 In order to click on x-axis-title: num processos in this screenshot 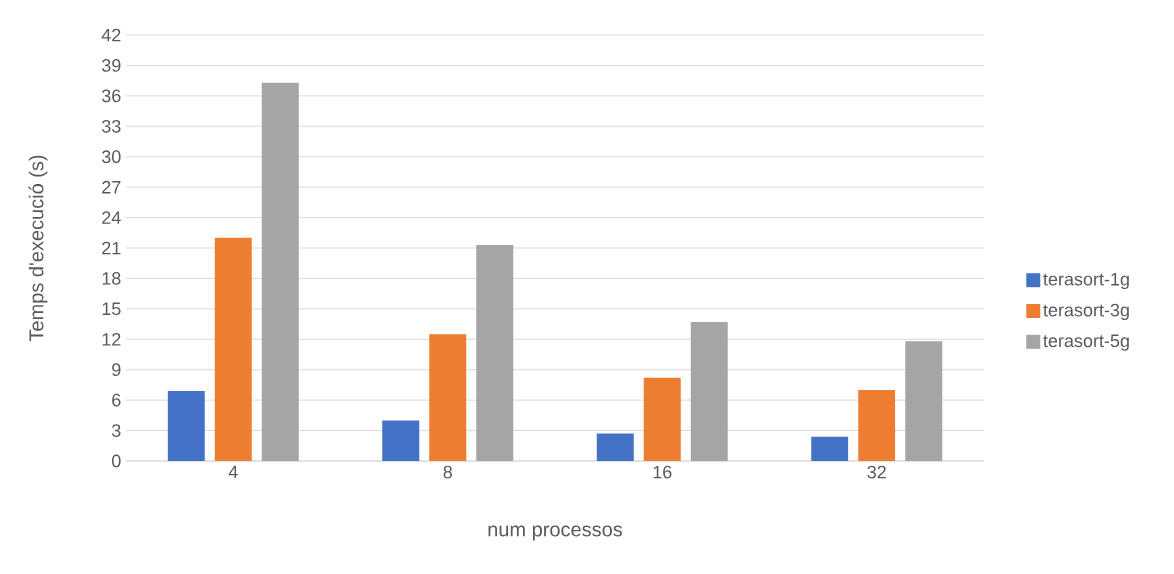, I will do `click(555, 533)`.